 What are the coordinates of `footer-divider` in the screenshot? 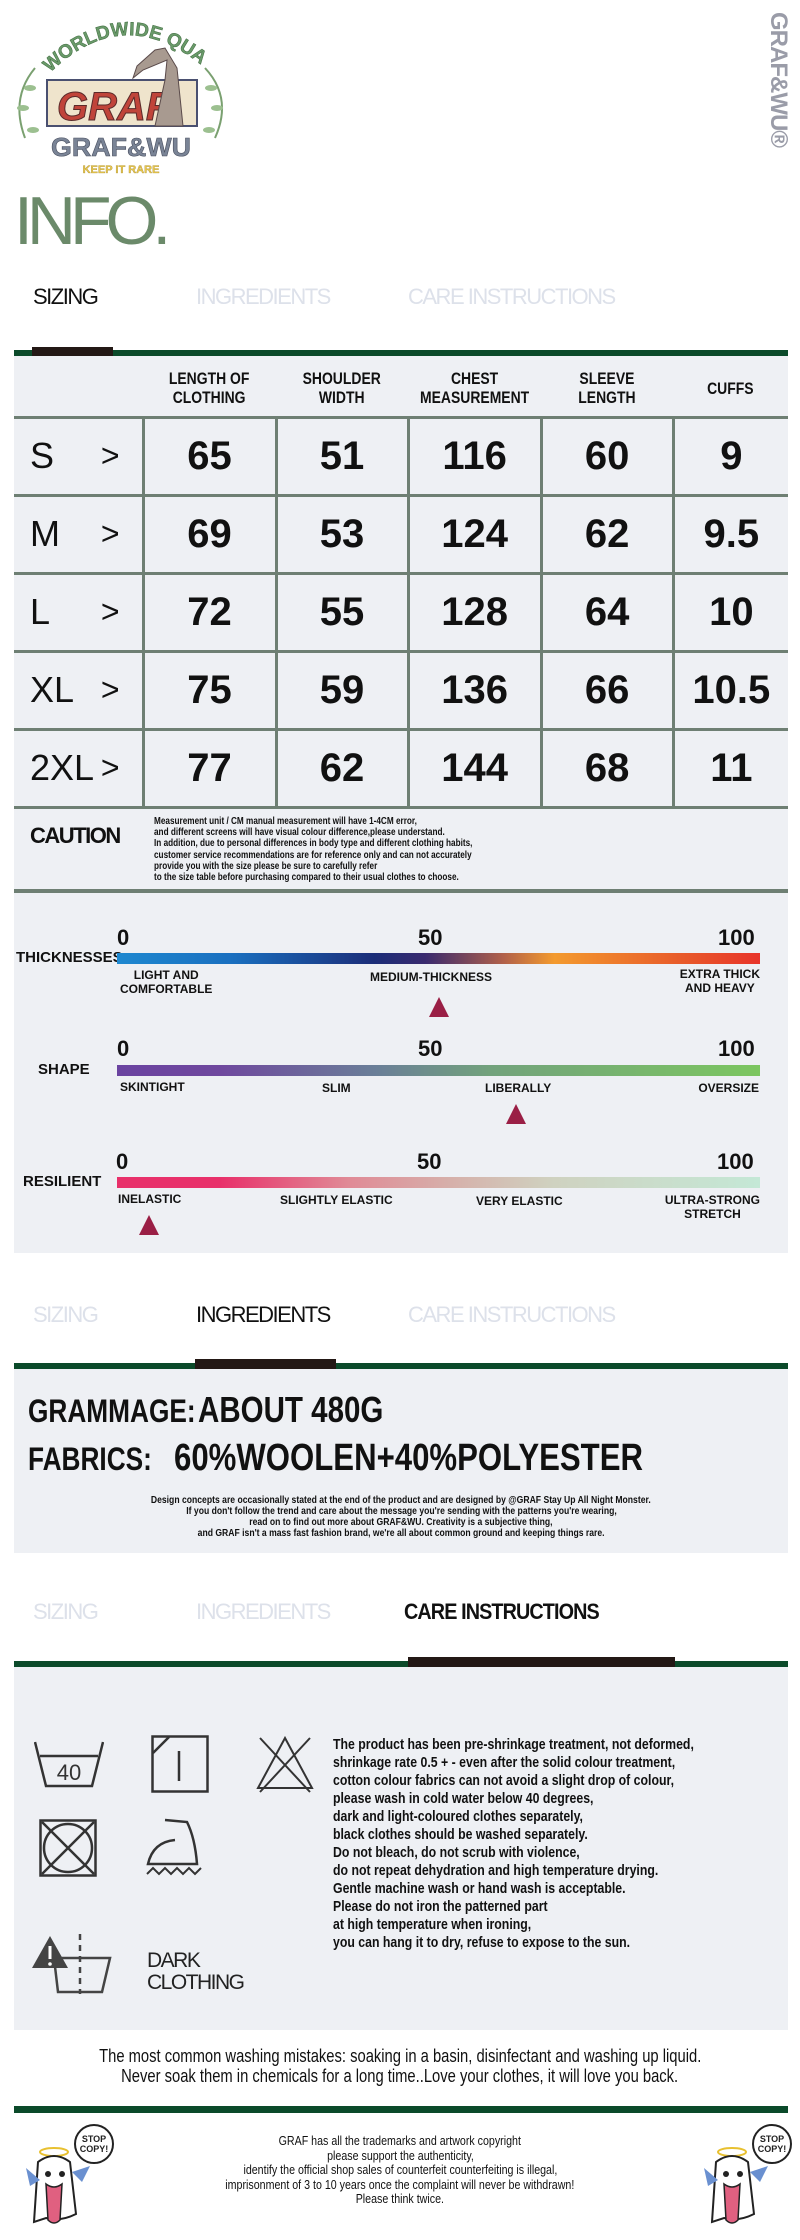 It's located at (401, 2109).